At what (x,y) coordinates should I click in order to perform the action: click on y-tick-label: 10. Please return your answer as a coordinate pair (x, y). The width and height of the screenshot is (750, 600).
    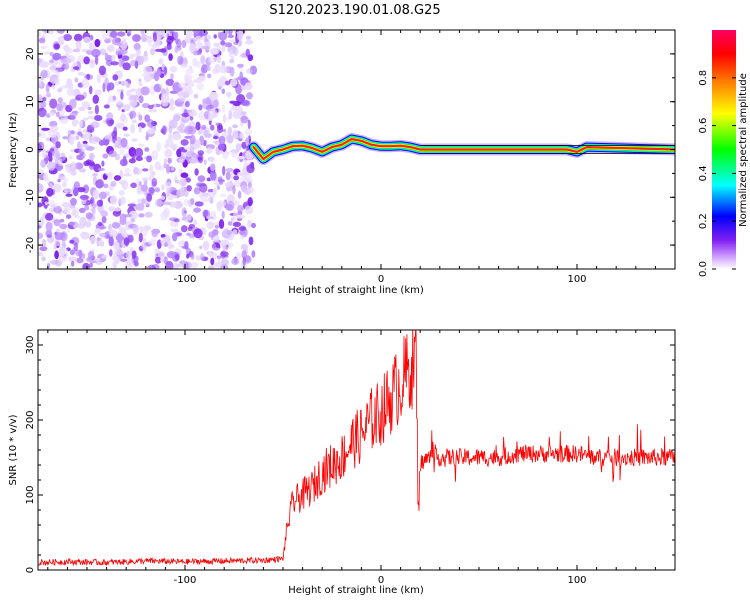
    Looking at the image, I should click on (30, 101).